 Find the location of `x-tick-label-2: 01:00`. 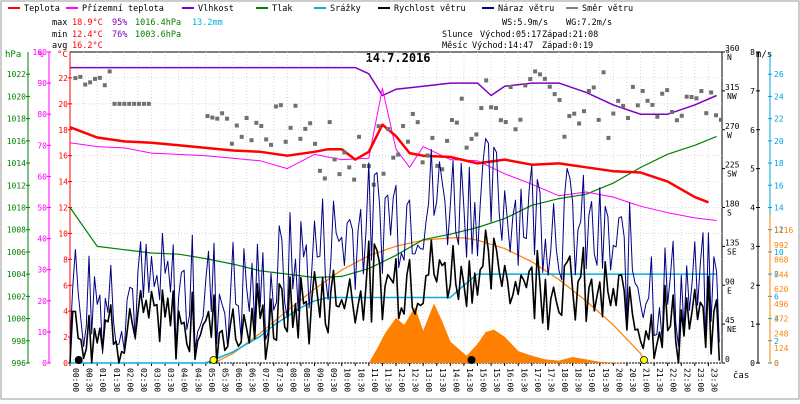

x-tick-label-2: 01:00 is located at coordinates (102, 380).